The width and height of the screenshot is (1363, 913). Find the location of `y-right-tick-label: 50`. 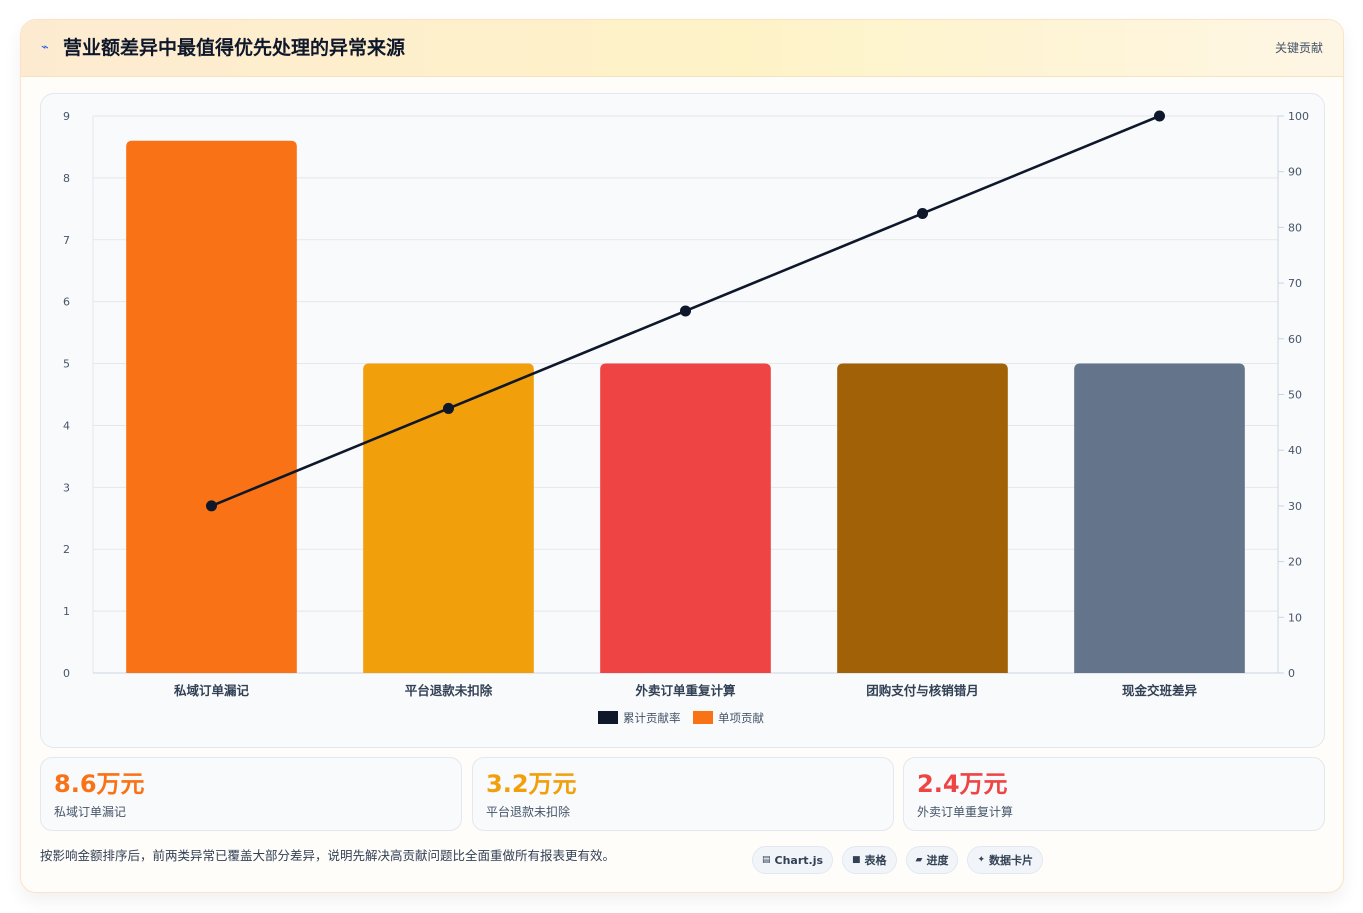

y-right-tick-label: 50 is located at coordinates (1295, 395).